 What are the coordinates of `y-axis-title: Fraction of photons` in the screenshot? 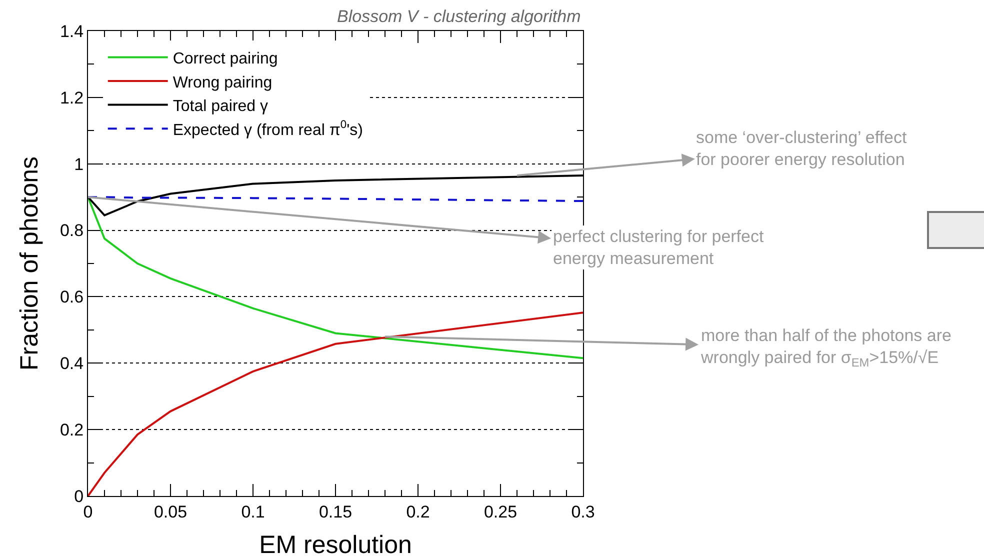 It's located at (30, 263).